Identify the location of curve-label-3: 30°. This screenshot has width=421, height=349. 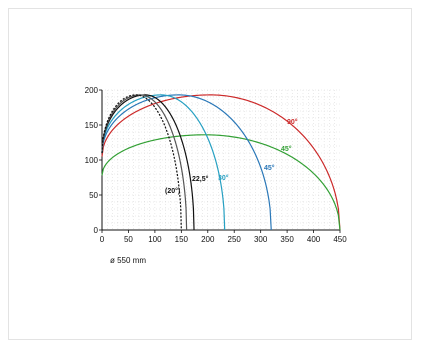
(223, 178).